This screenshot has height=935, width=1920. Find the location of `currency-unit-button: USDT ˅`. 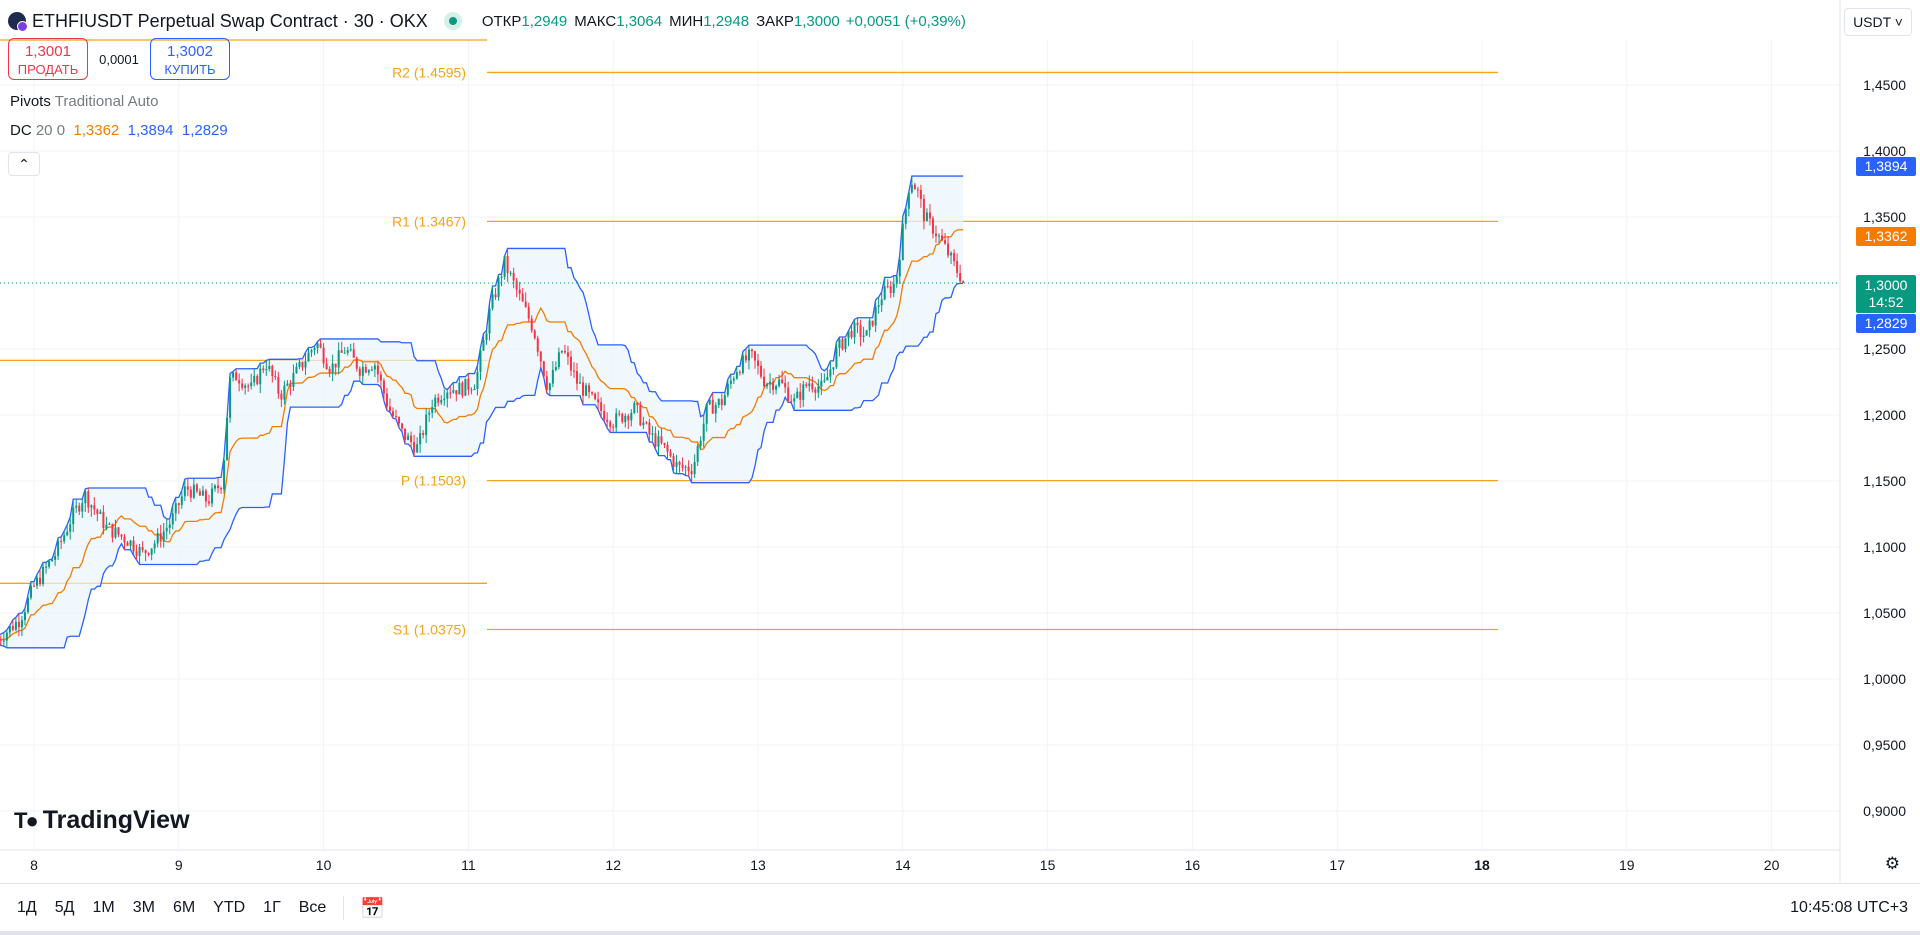

currency-unit-button: USDT ˅ is located at coordinates (1878, 22).